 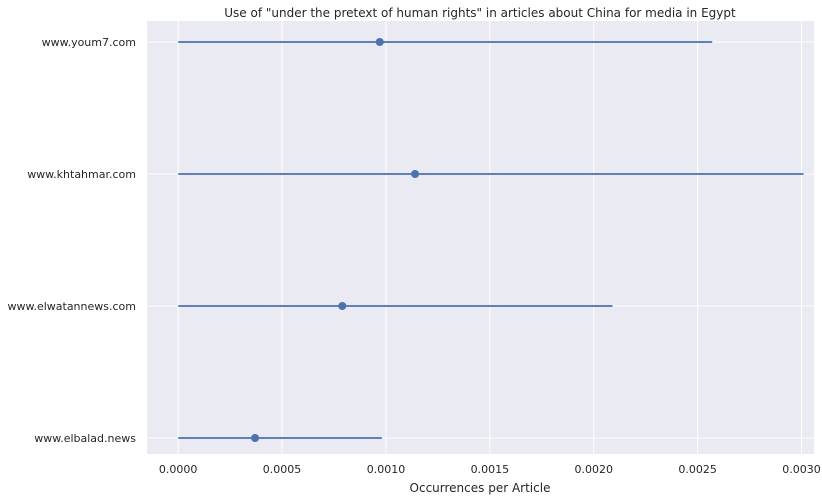 What do you see at coordinates (480, 488) in the screenshot?
I see `x-axis-label: Occurrences per Article` at bounding box center [480, 488].